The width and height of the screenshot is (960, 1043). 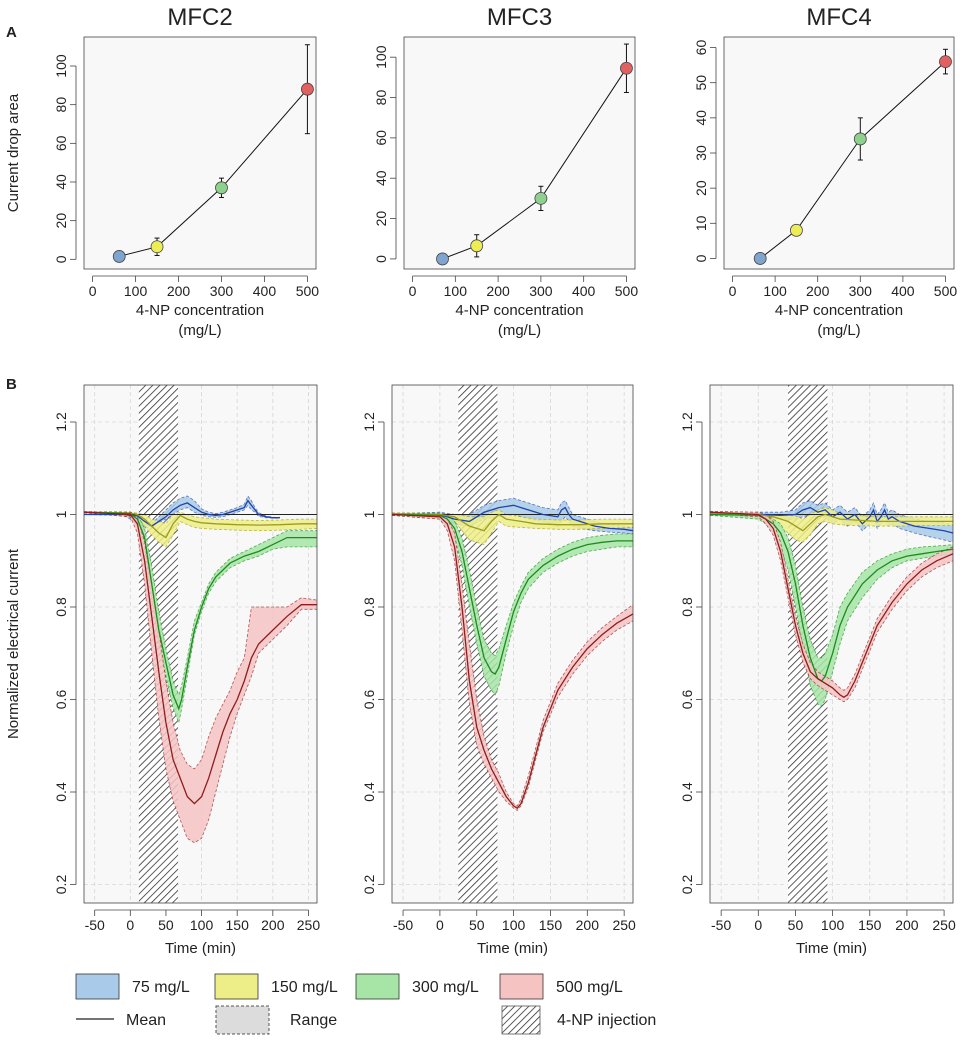 I want to click on y-tick-label: 30, so click(x=701, y=153).